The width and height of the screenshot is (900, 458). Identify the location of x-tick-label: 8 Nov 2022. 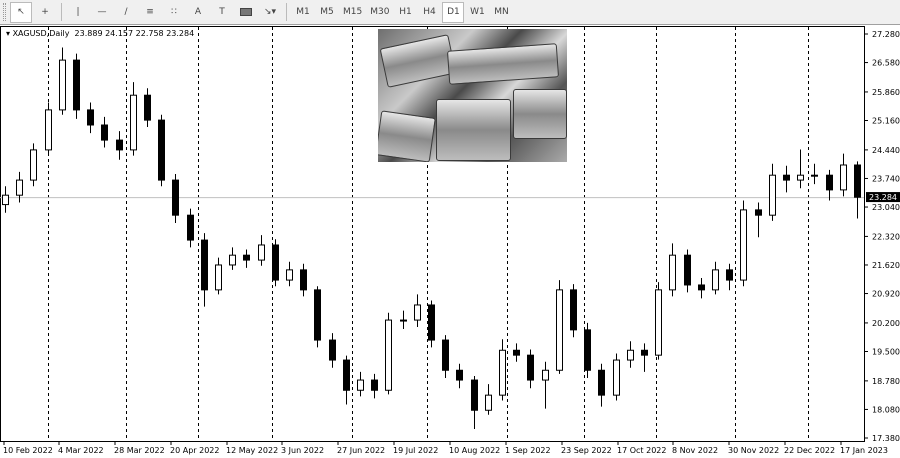
(695, 450).